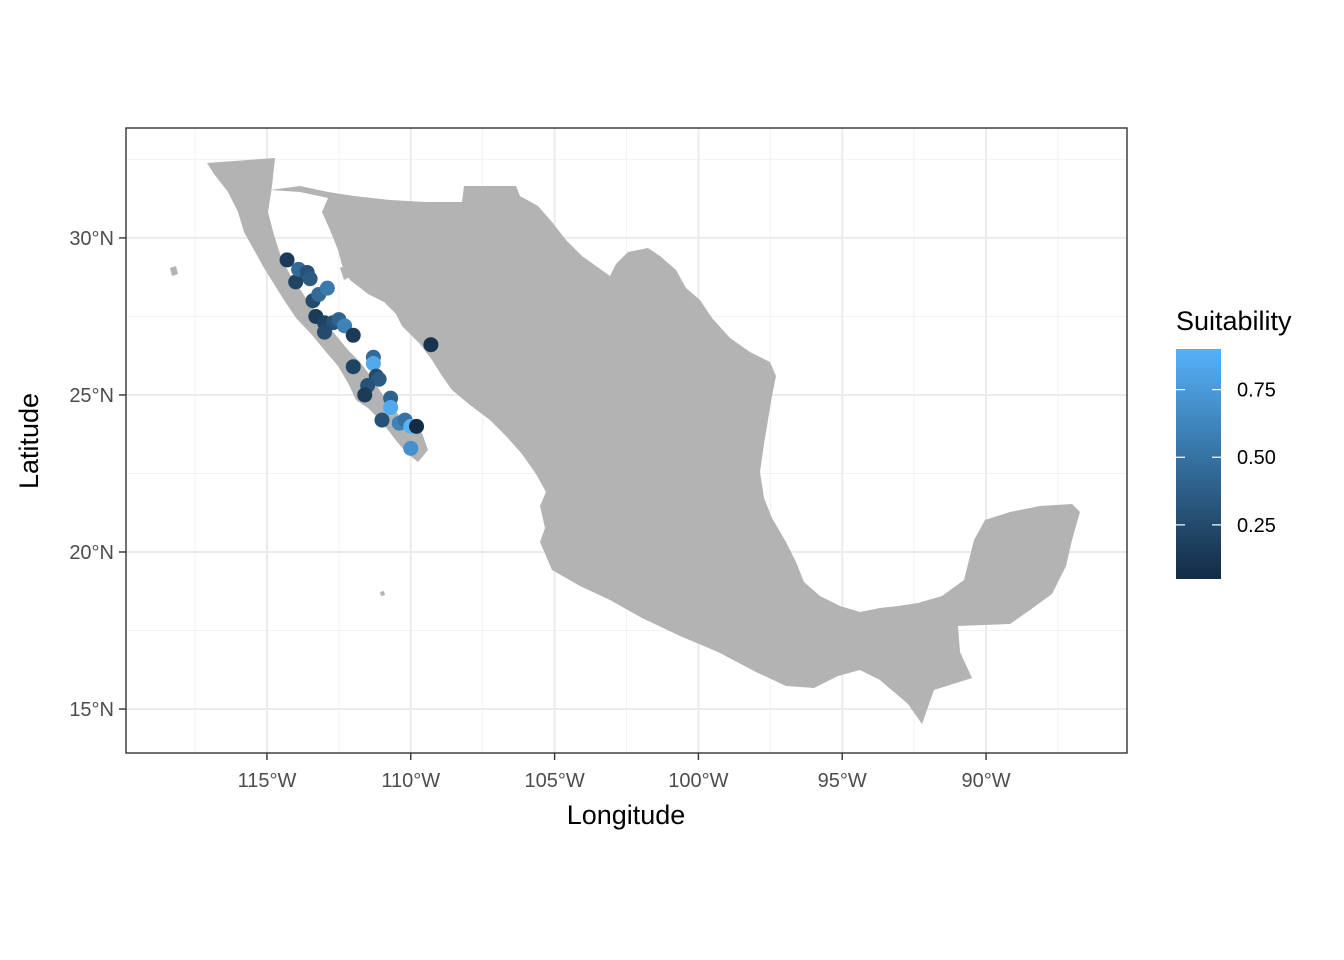  Describe the element at coordinates (624, 772) in the screenshot. I see `x-axis: 115°W 110°W 105°W 100°W 95°W 90°W` at that location.